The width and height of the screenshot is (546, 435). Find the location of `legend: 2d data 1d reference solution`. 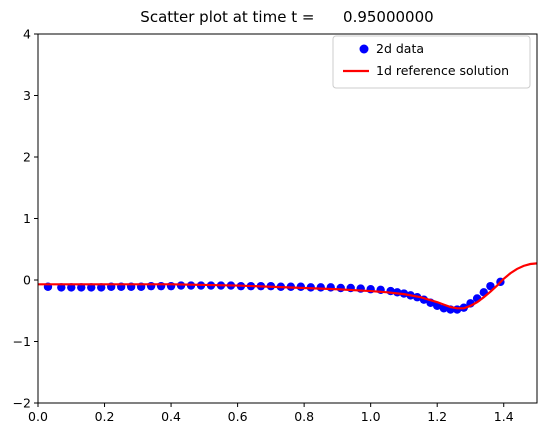

legend: 2d data 1d reference solution is located at coordinates (431, 62).